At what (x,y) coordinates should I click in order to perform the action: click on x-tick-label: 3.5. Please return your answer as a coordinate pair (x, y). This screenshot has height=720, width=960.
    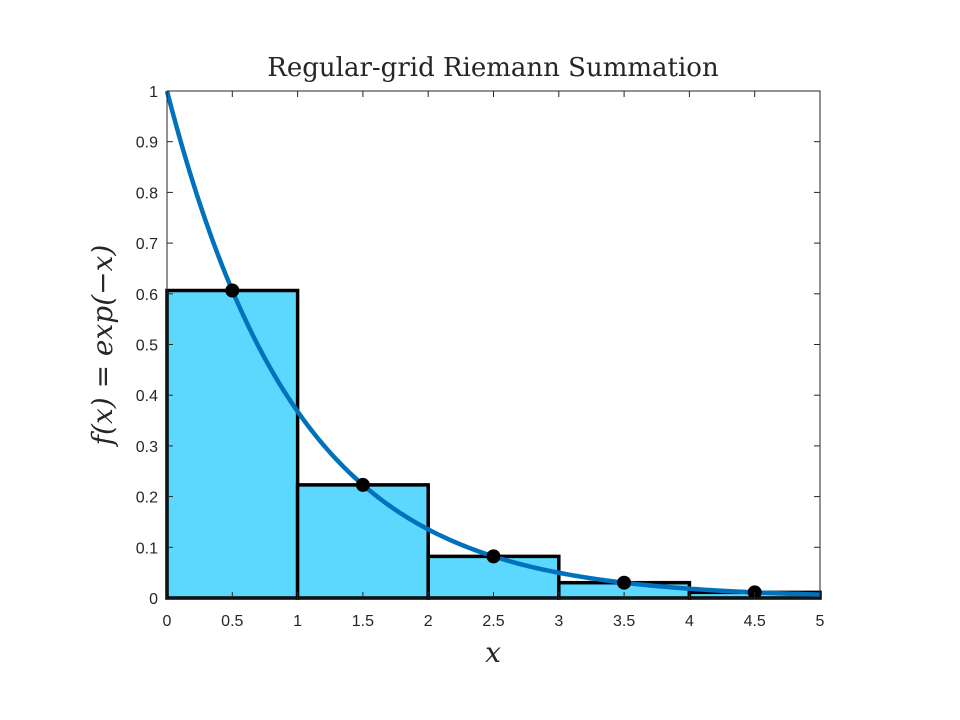
    Looking at the image, I should click on (624, 621).